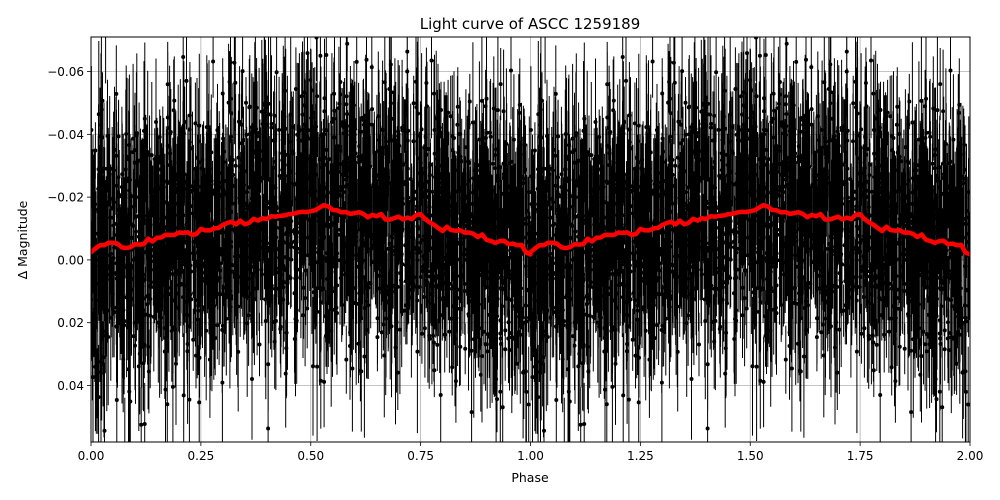  What do you see at coordinates (201, 456) in the screenshot?
I see `x-tick-label: 0.25` at bounding box center [201, 456].